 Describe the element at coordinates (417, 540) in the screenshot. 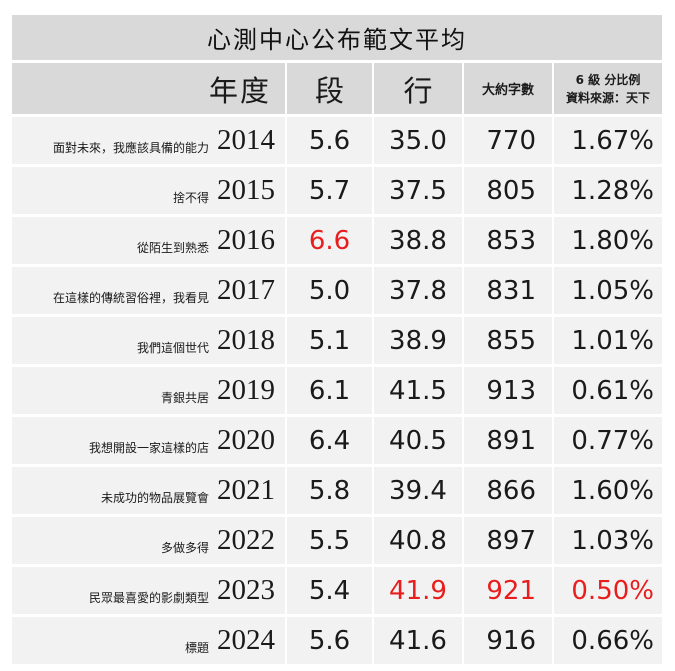

I see `lines-cell: 40.8` at that location.